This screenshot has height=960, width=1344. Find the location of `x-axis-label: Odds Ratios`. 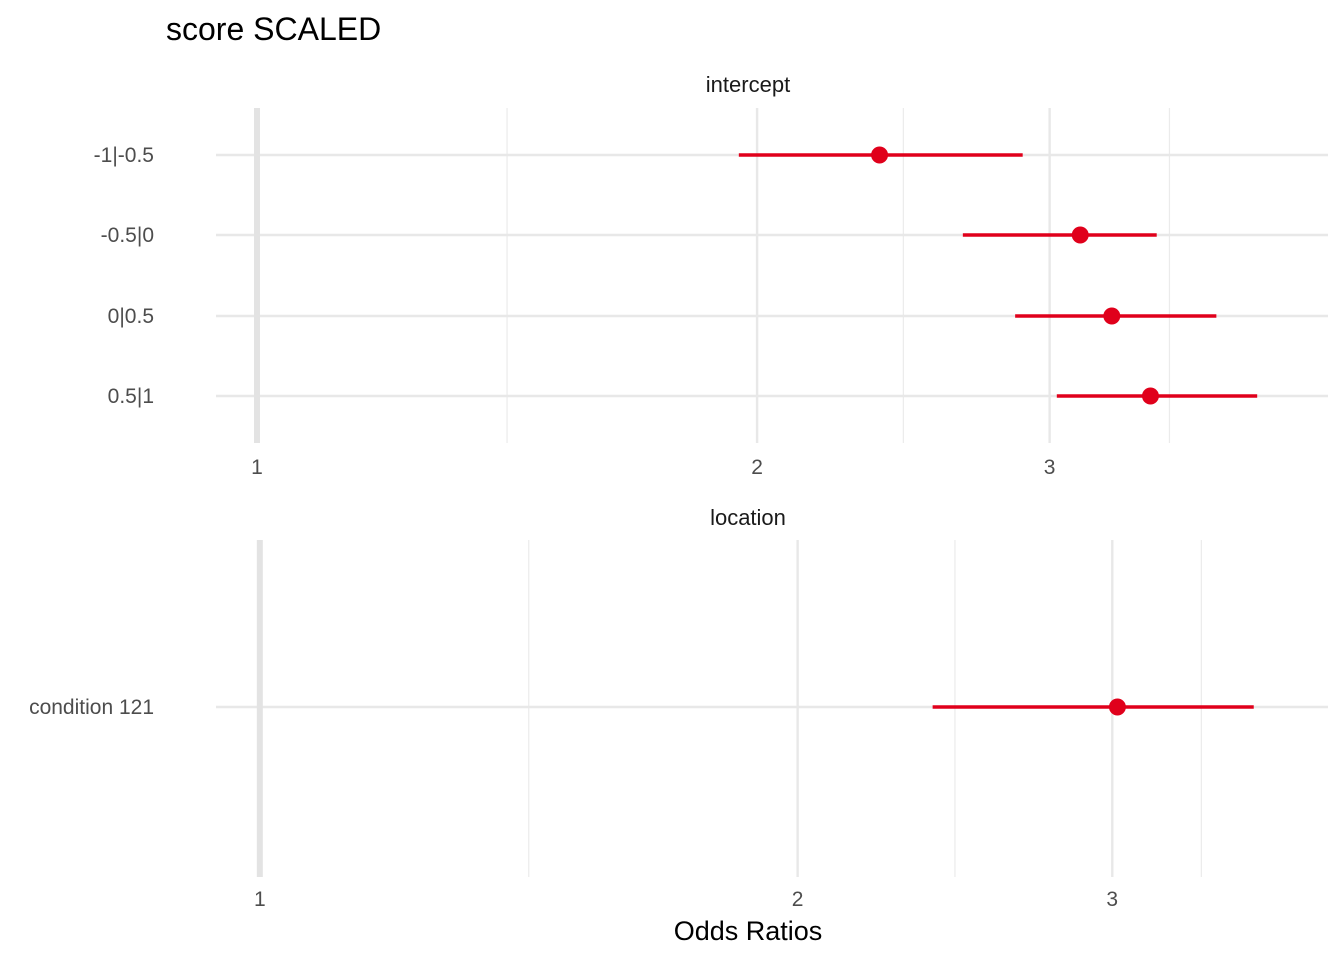

x-axis-label: Odds Ratios is located at coordinates (748, 931).